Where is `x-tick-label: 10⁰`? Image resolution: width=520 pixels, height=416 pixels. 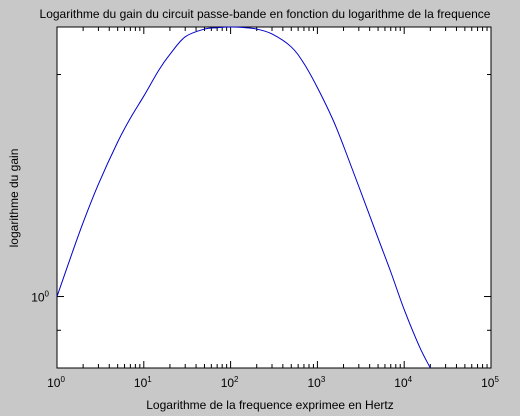 x-tick-label: 10⁰ is located at coordinates (56, 382).